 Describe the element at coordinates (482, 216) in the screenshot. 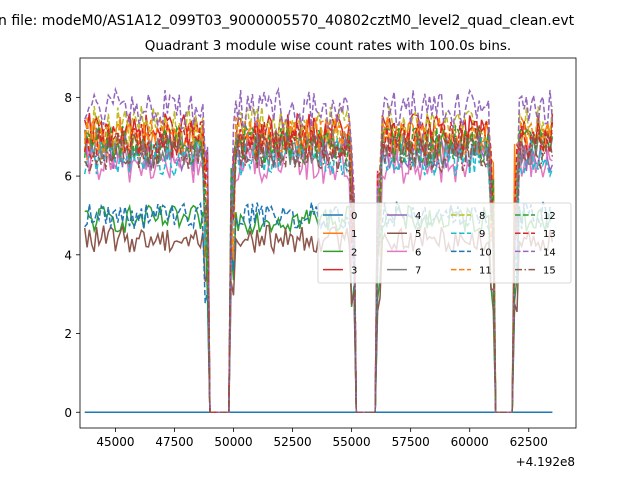

I see `legend-label: 8` at that location.